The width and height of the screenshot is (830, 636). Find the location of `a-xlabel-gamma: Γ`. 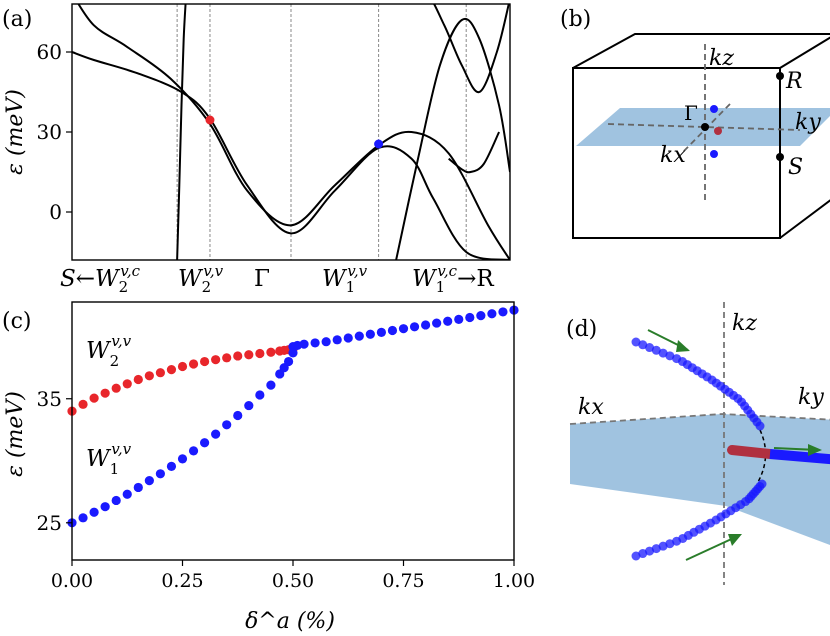

a-xlabel-gamma: Γ is located at coordinates (262, 279).